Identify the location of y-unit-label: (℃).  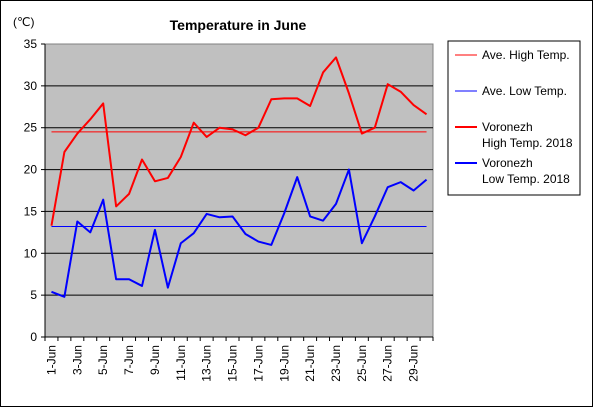
(23, 22).